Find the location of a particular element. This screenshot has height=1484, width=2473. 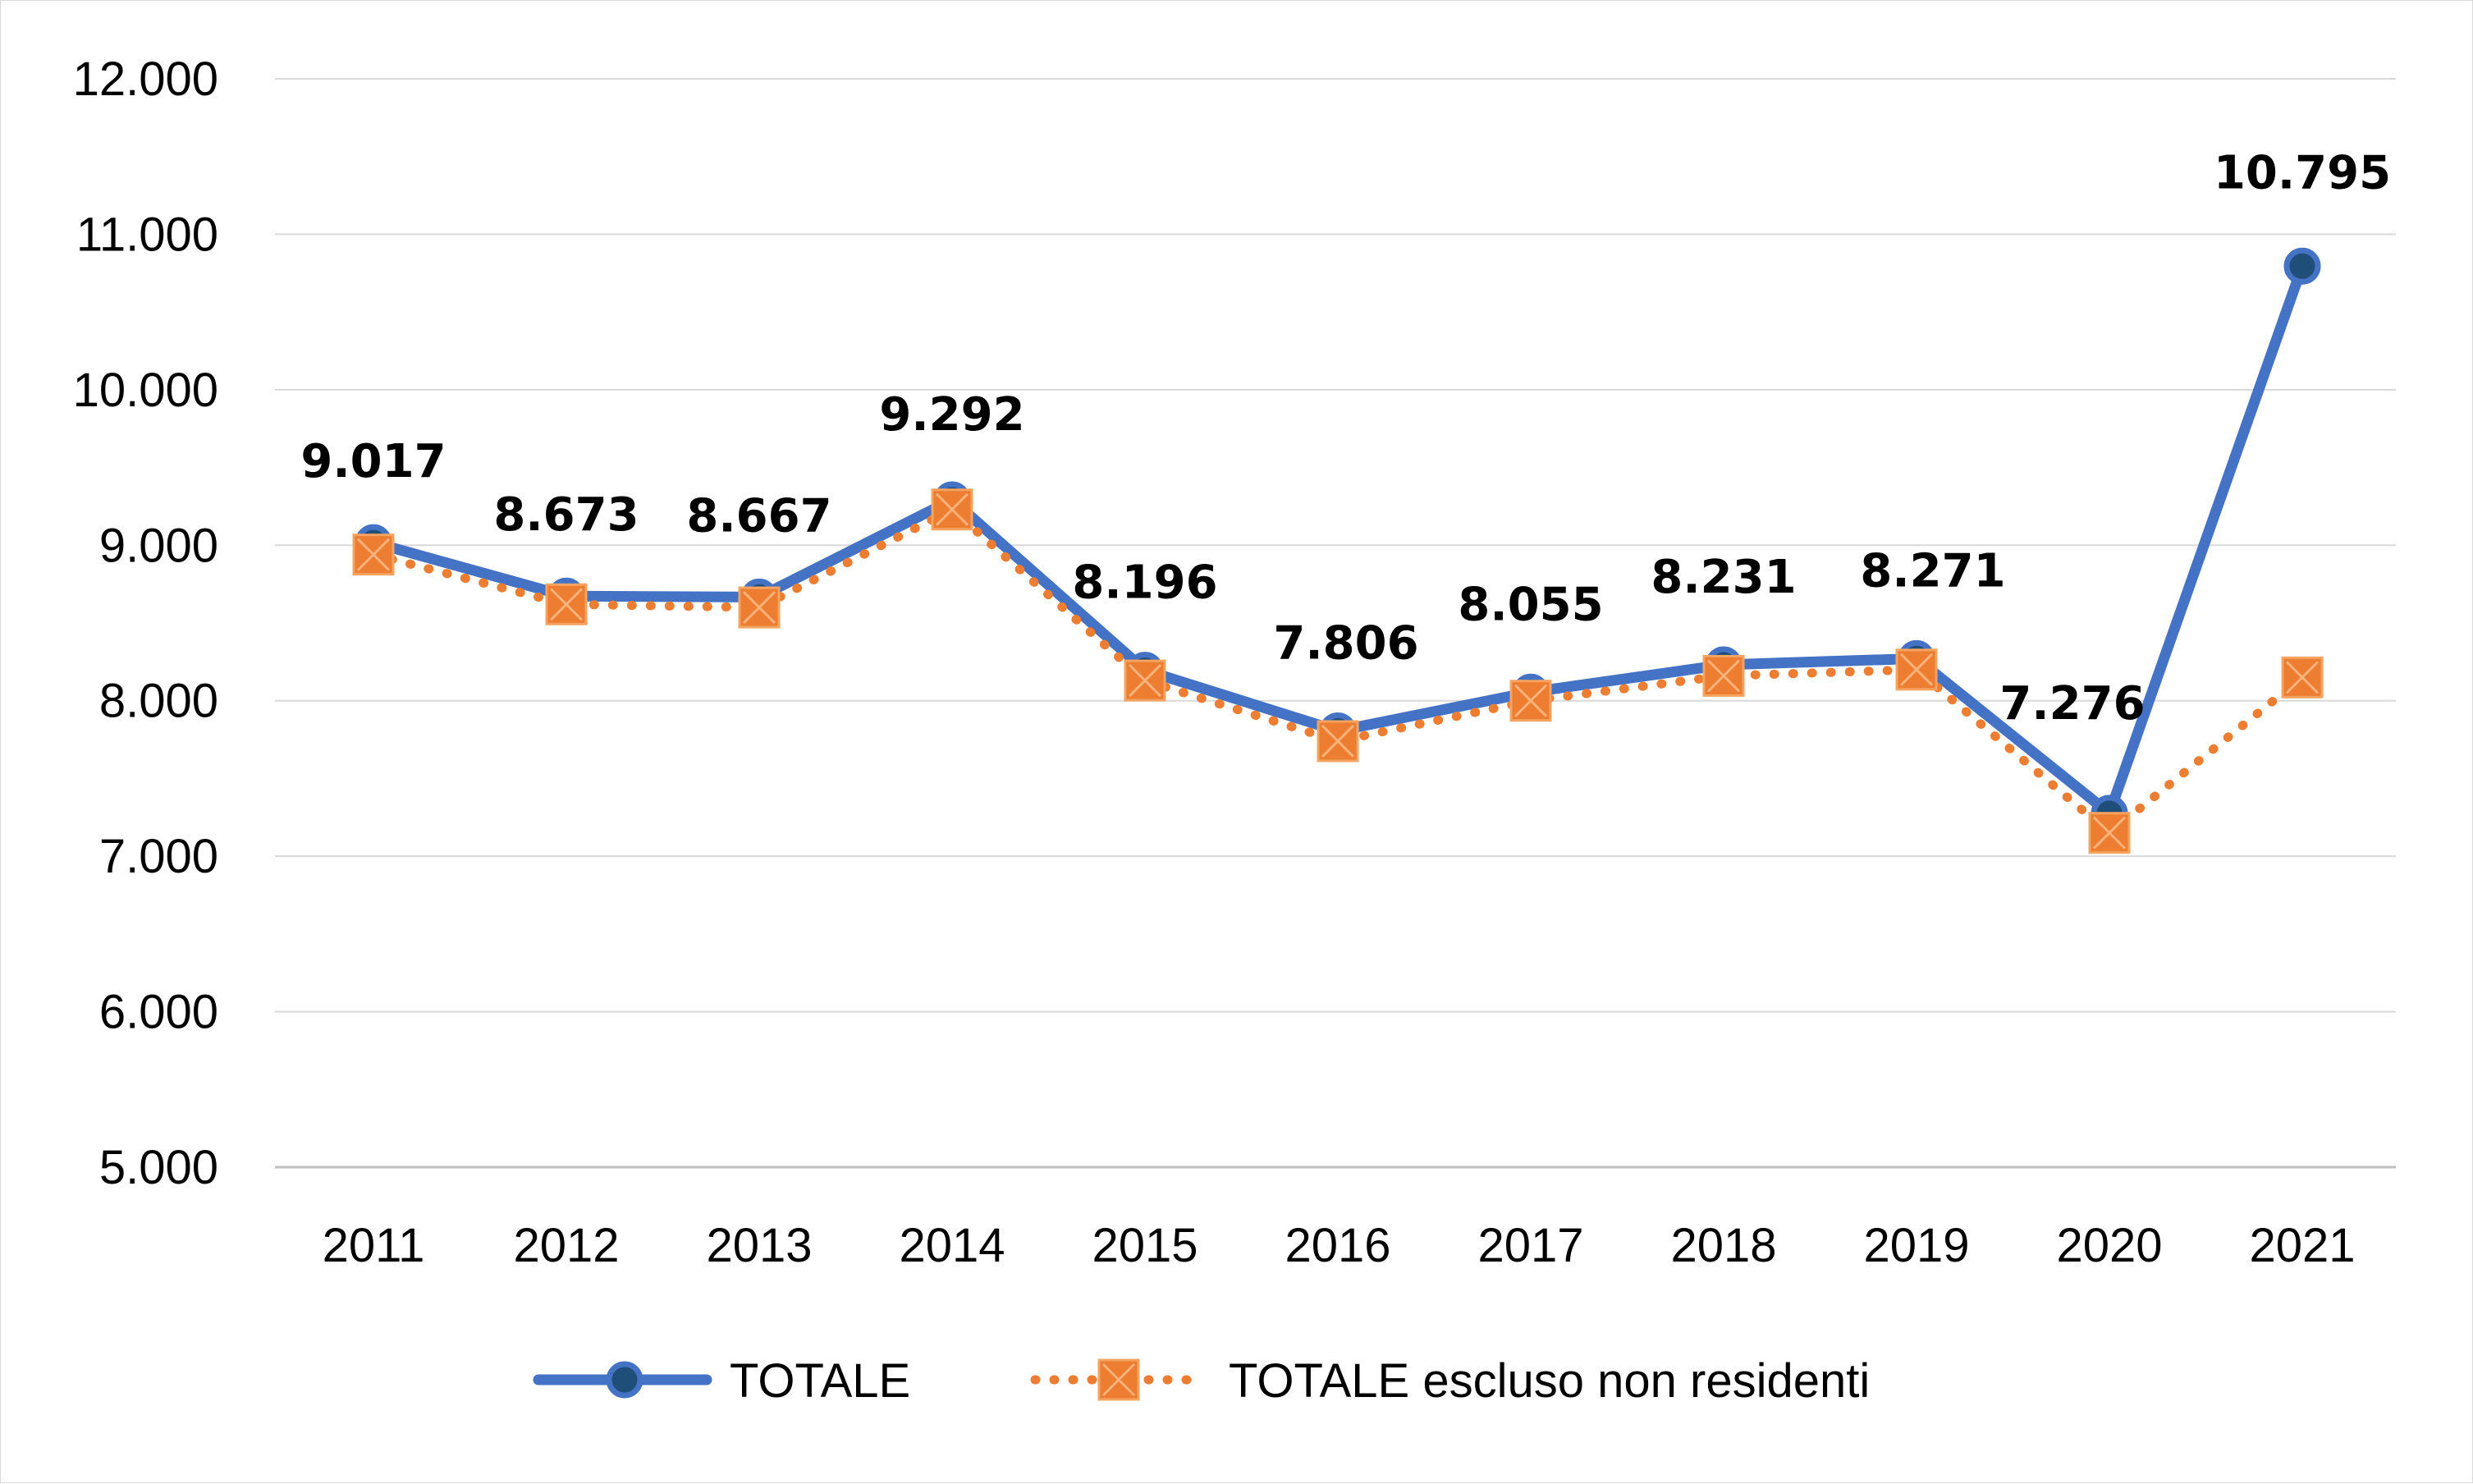

y-tick-label: 7.000 is located at coordinates (158, 856).